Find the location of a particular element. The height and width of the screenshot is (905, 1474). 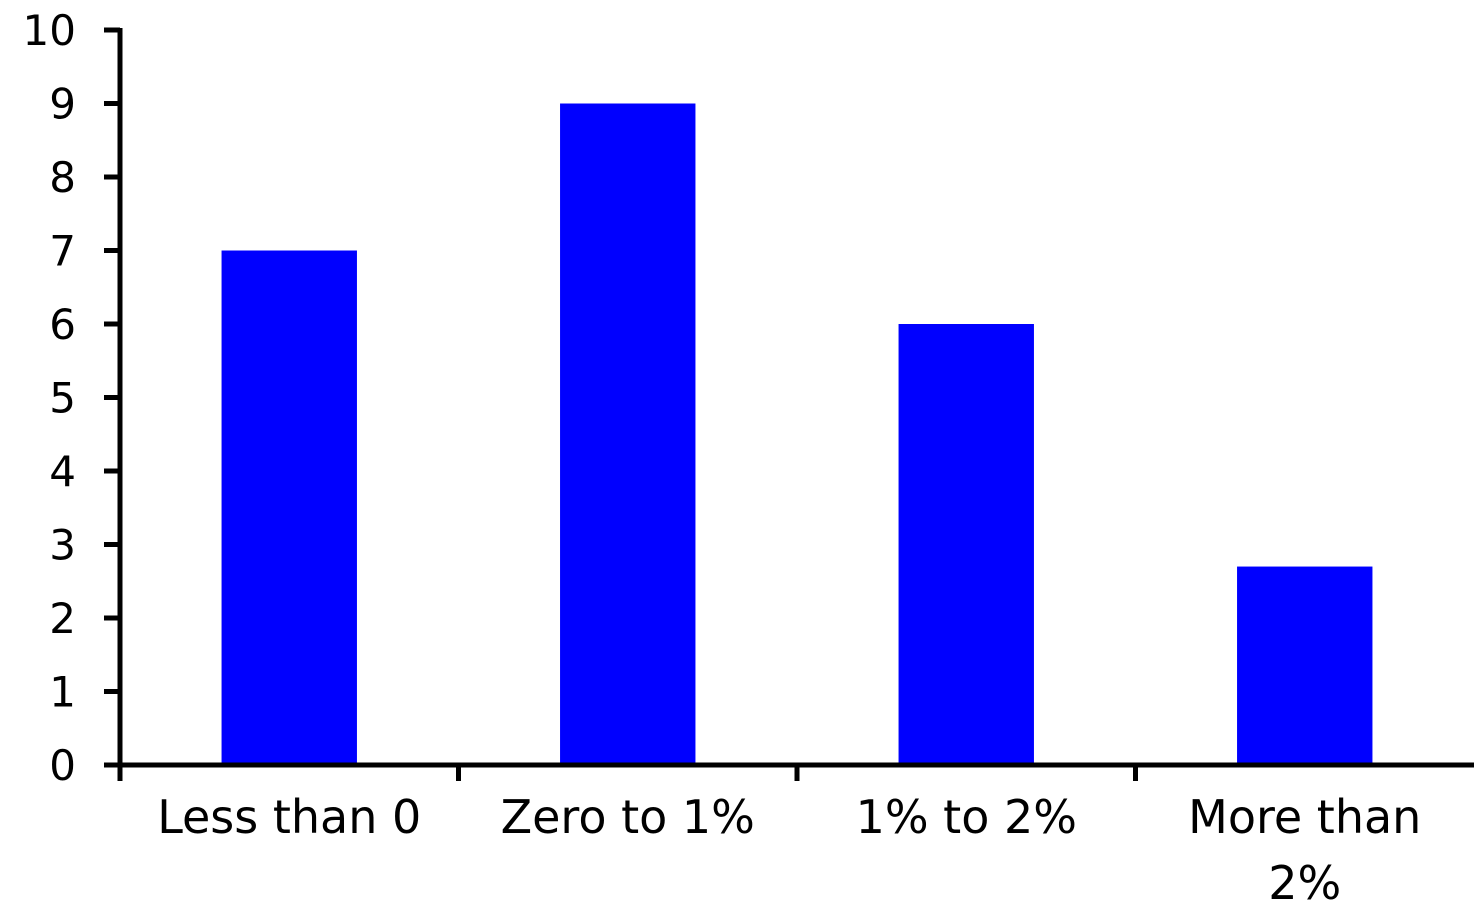

y-tick-label: 5 is located at coordinates (62, 398).